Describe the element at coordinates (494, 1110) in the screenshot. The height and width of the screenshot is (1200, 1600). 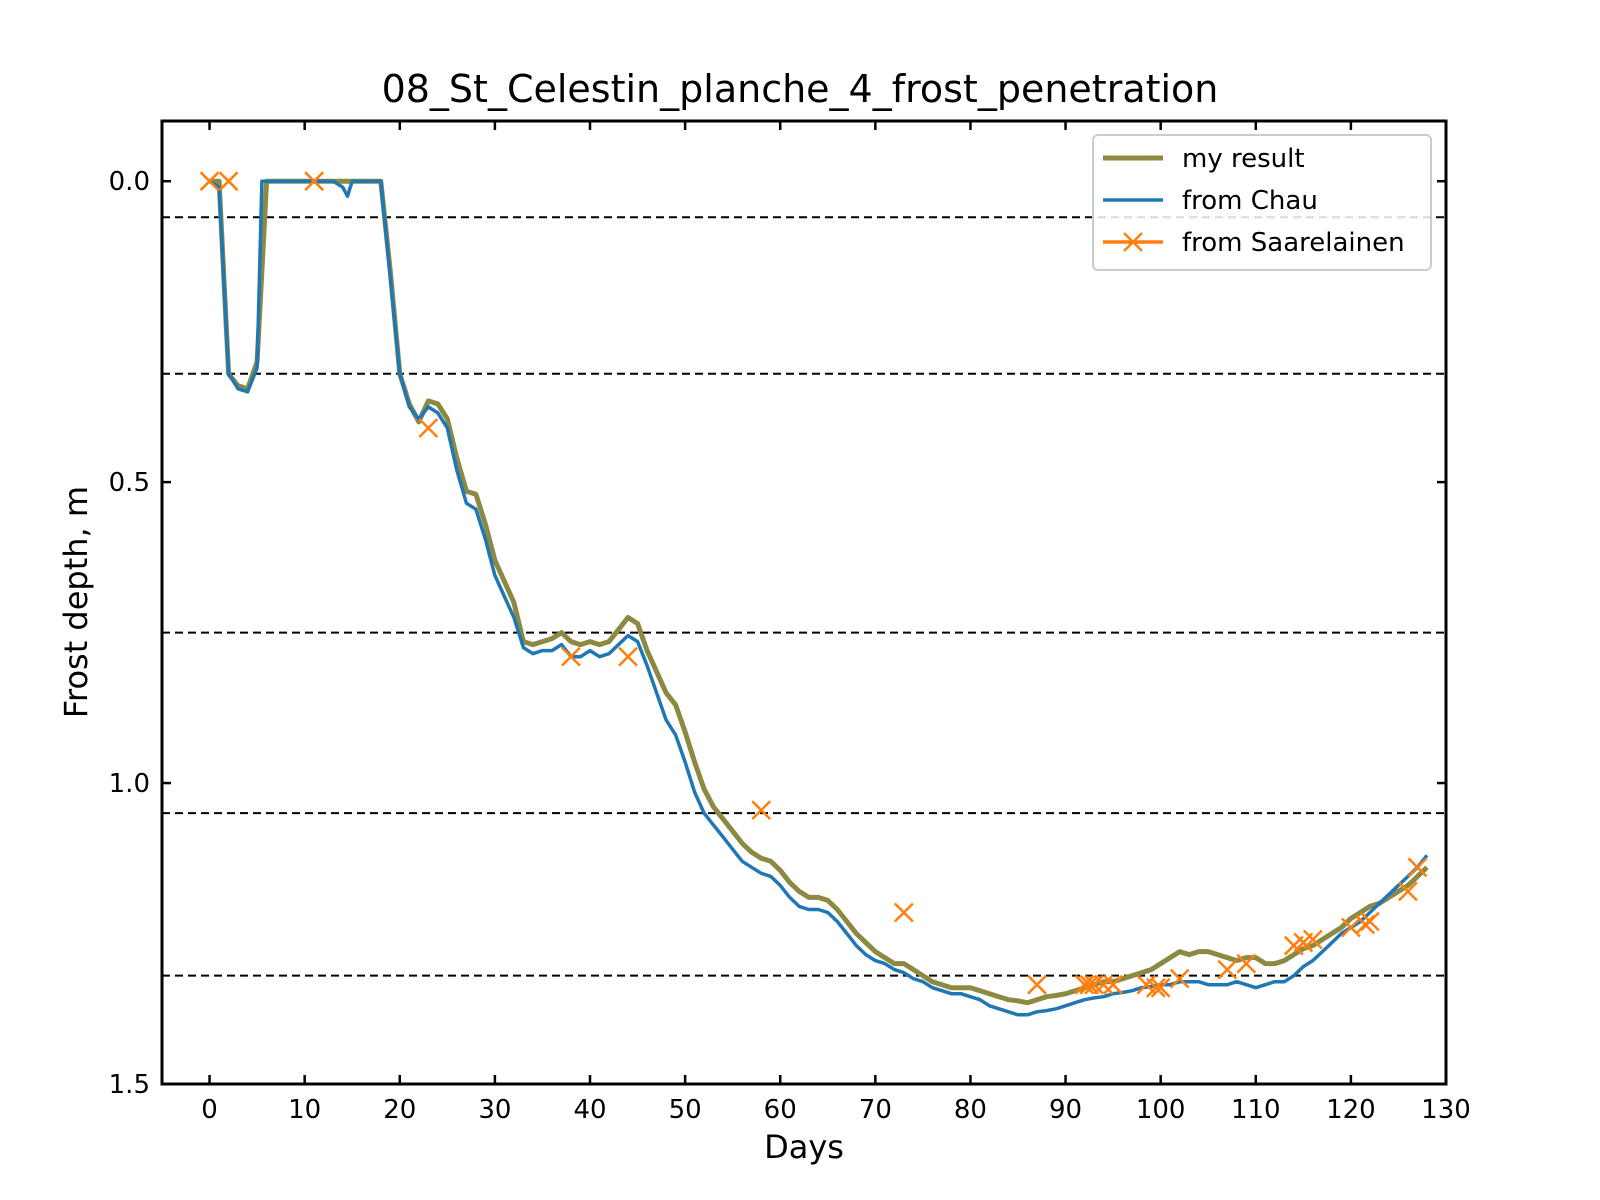
I see `x-tick-label: 30` at that location.